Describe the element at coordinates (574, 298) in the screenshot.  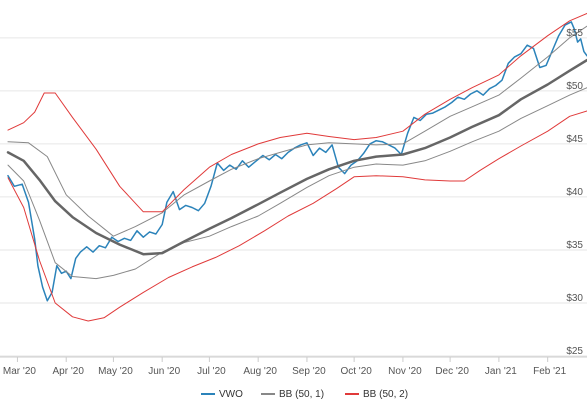
I see `y-tick-label: $30` at that location.